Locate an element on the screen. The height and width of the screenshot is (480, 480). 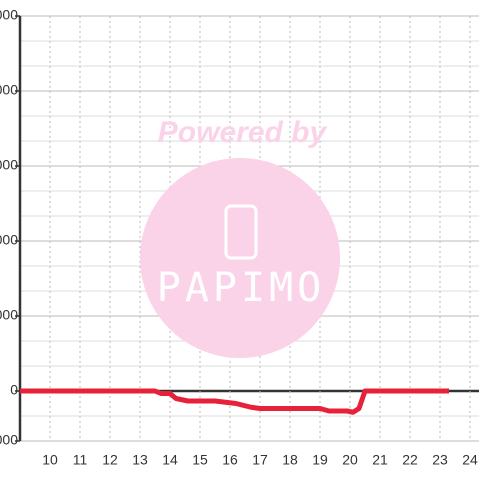
x-tick-label: 14 is located at coordinates (170, 460).